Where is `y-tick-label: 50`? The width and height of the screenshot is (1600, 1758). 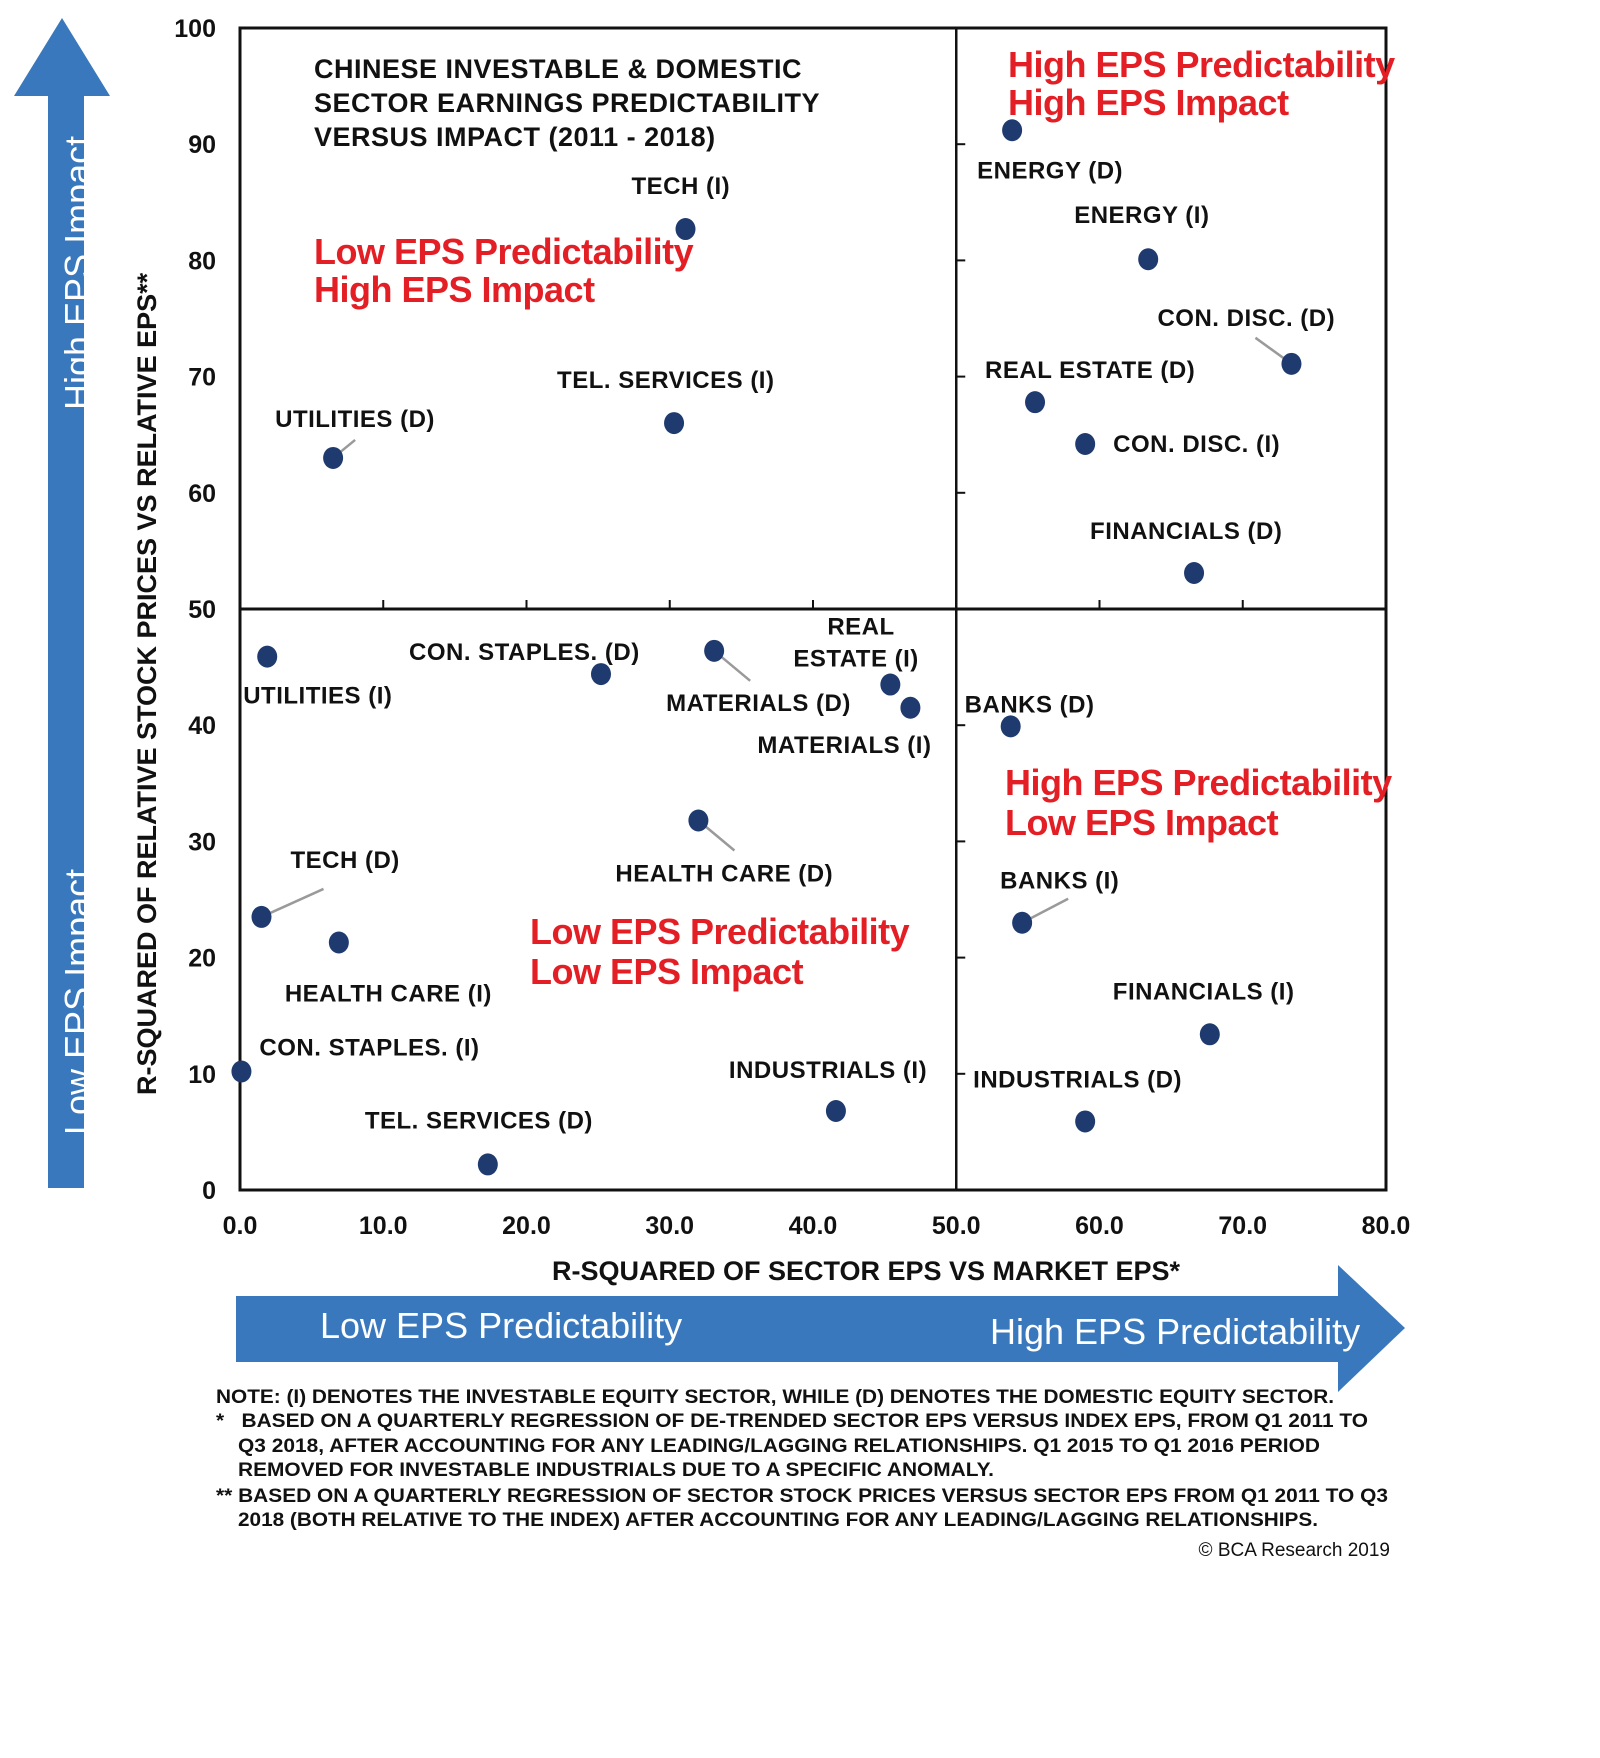 y-tick-label: 50 is located at coordinates (202, 610).